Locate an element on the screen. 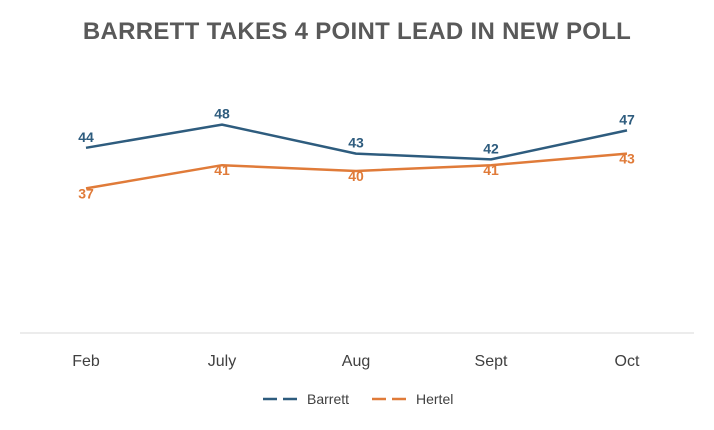  x-tick-label-oct: Oct is located at coordinates (627, 361).